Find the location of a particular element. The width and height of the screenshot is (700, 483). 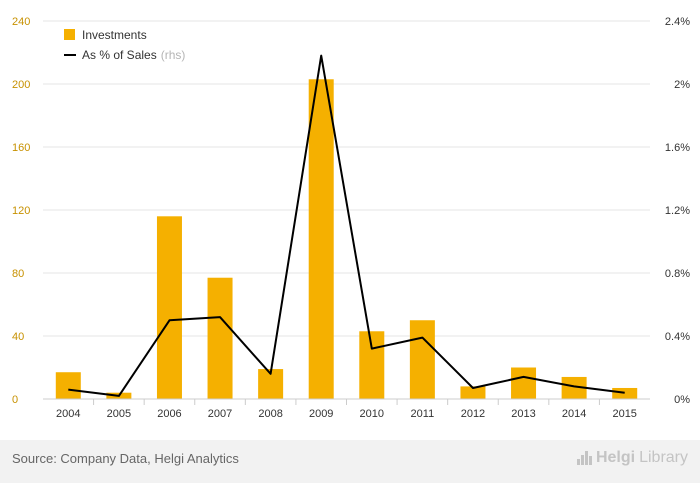

y-left-tick-label: 40 is located at coordinates (18, 337).